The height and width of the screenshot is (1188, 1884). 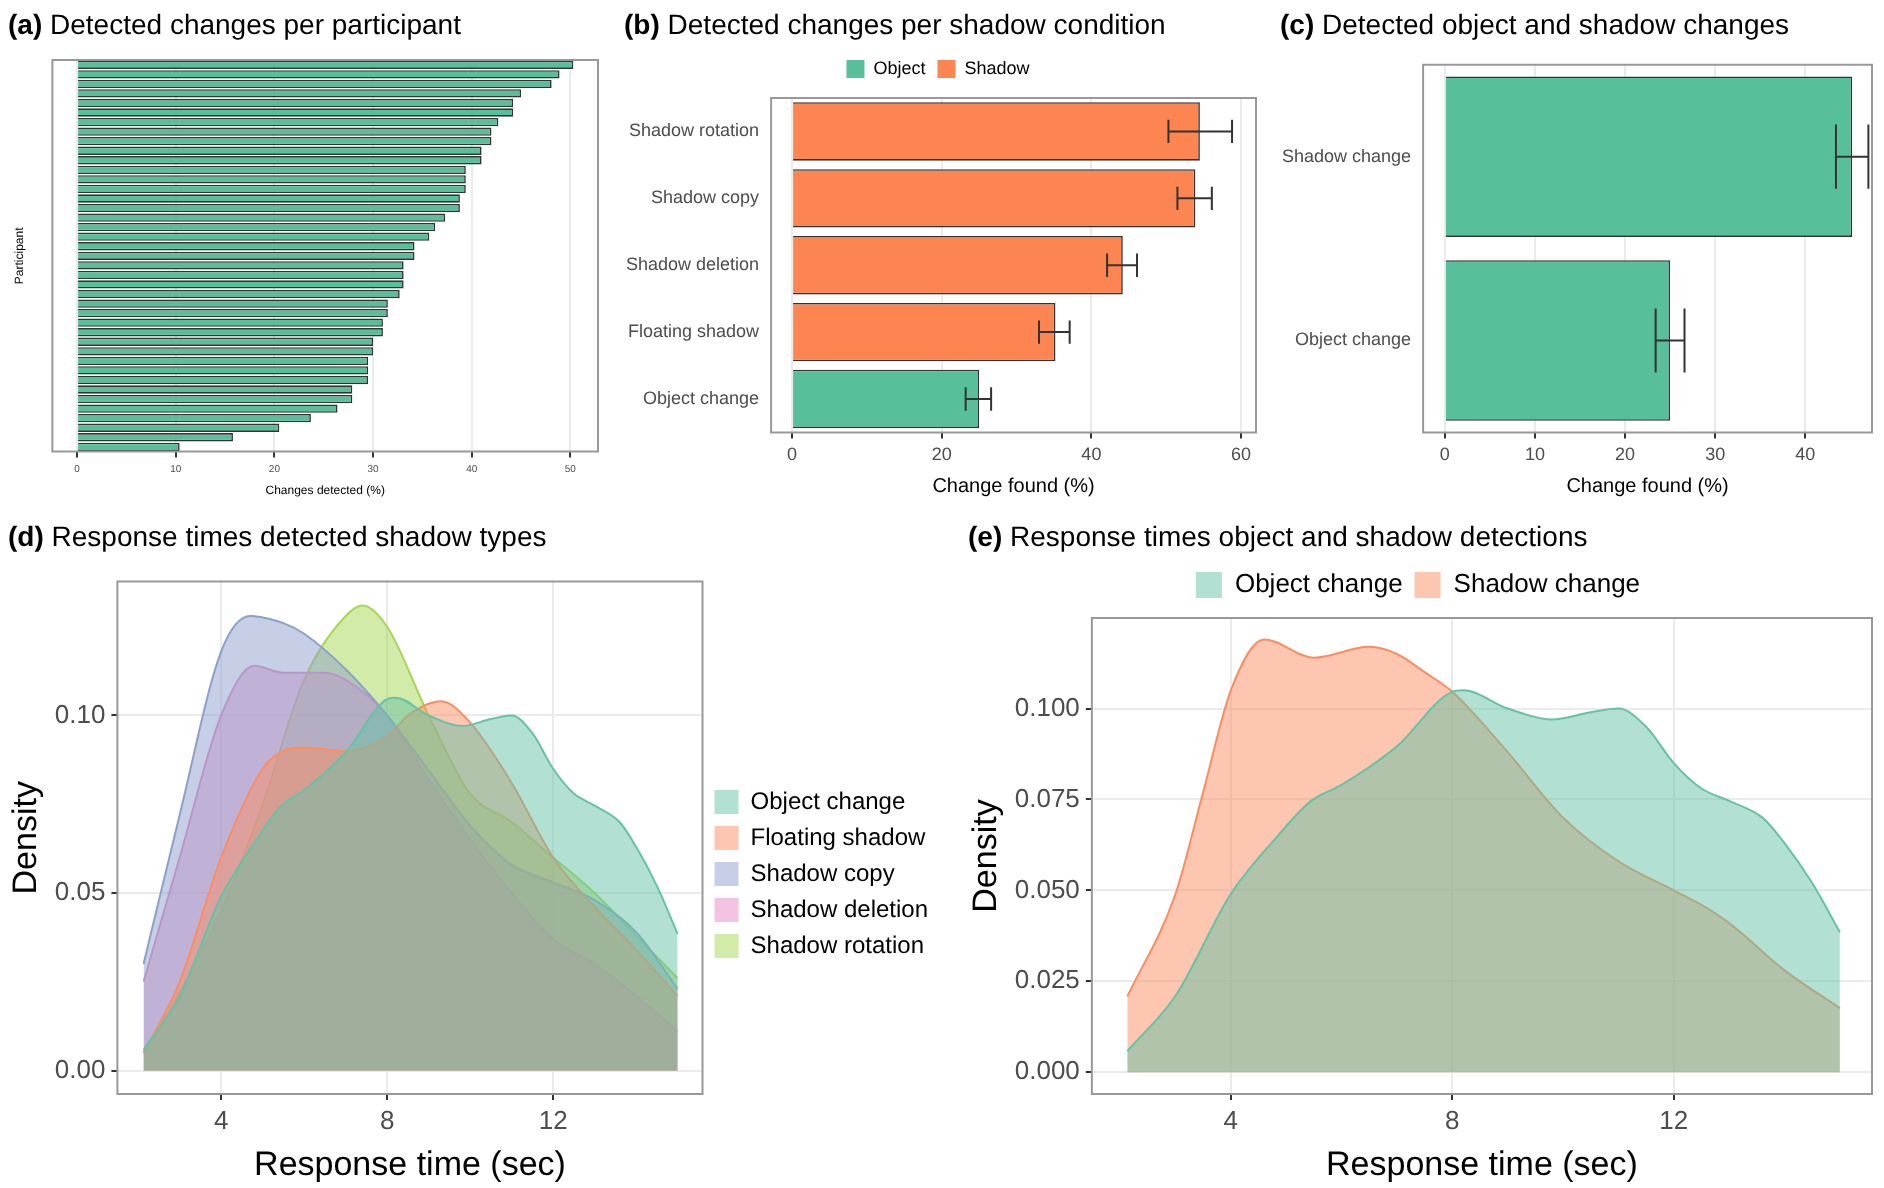 I want to click on y-tick-label: 0.025, so click(x=1047, y=979).